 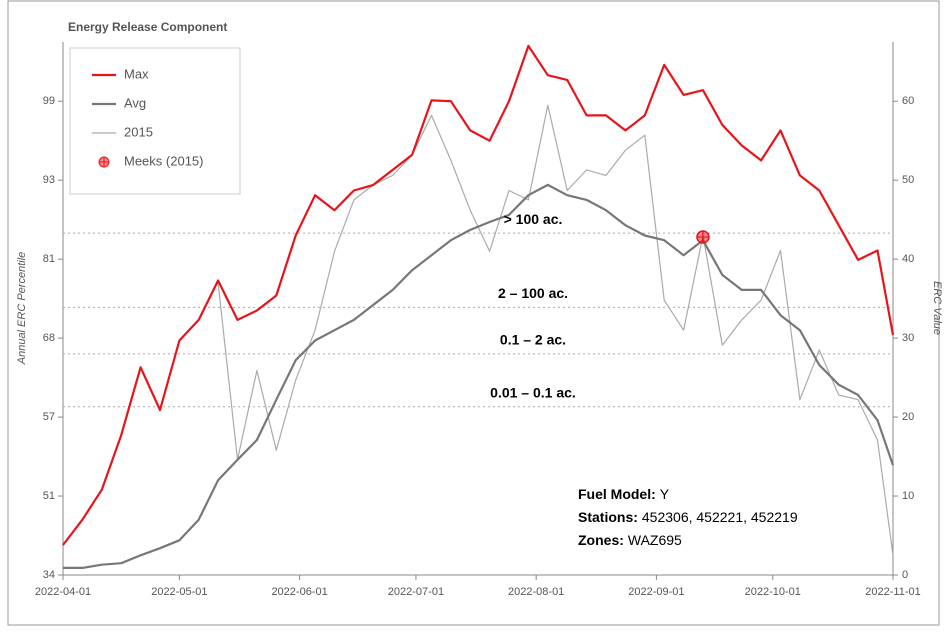 What do you see at coordinates (937, 308) in the screenshot?
I see `y2-axis-label: ERC Value` at bounding box center [937, 308].